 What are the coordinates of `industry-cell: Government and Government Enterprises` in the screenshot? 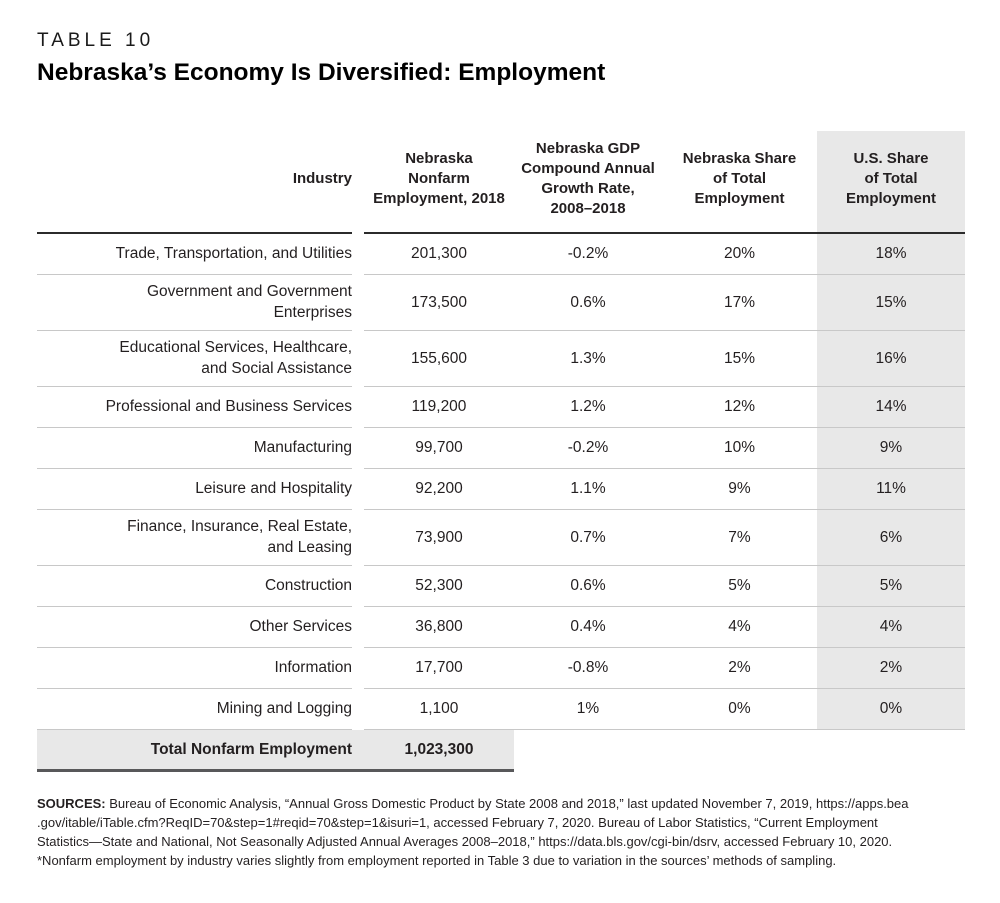 It's located at (194, 303).